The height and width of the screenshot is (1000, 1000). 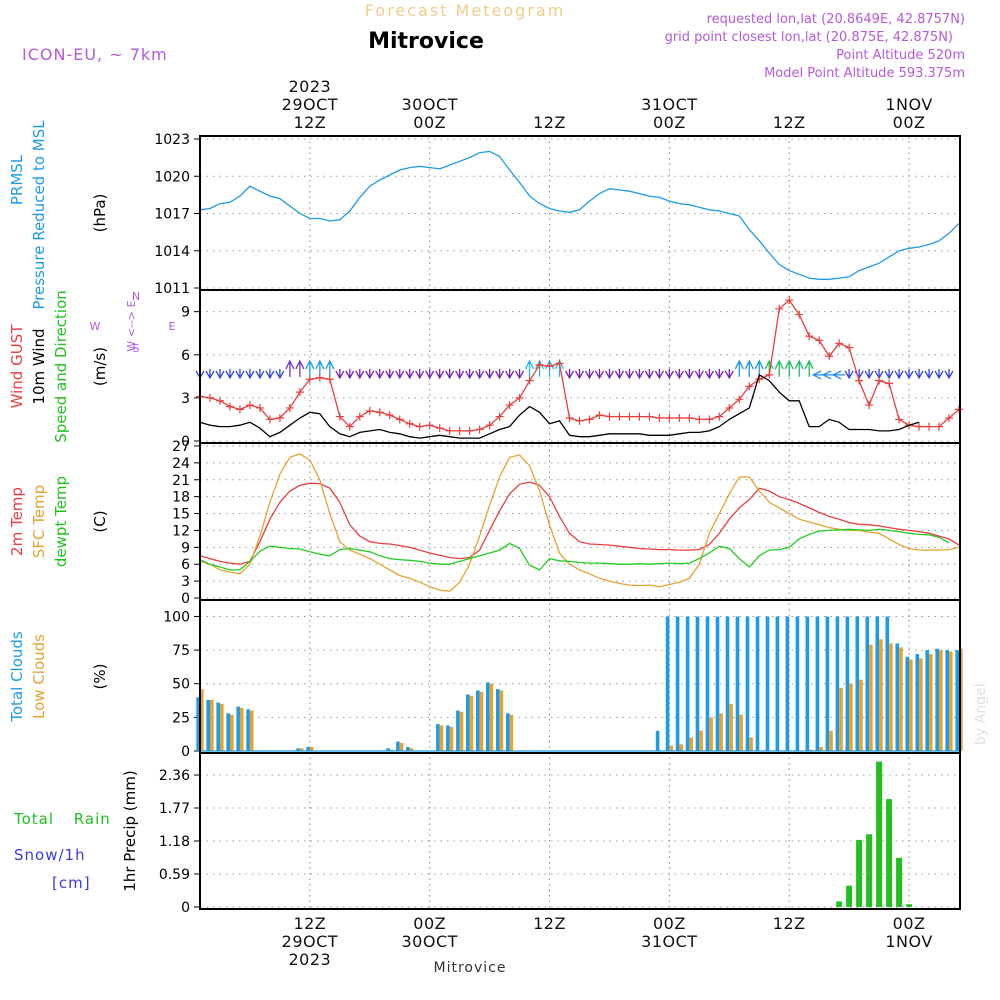 I want to click on time-label-bottom: 00Z, so click(x=909, y=923).